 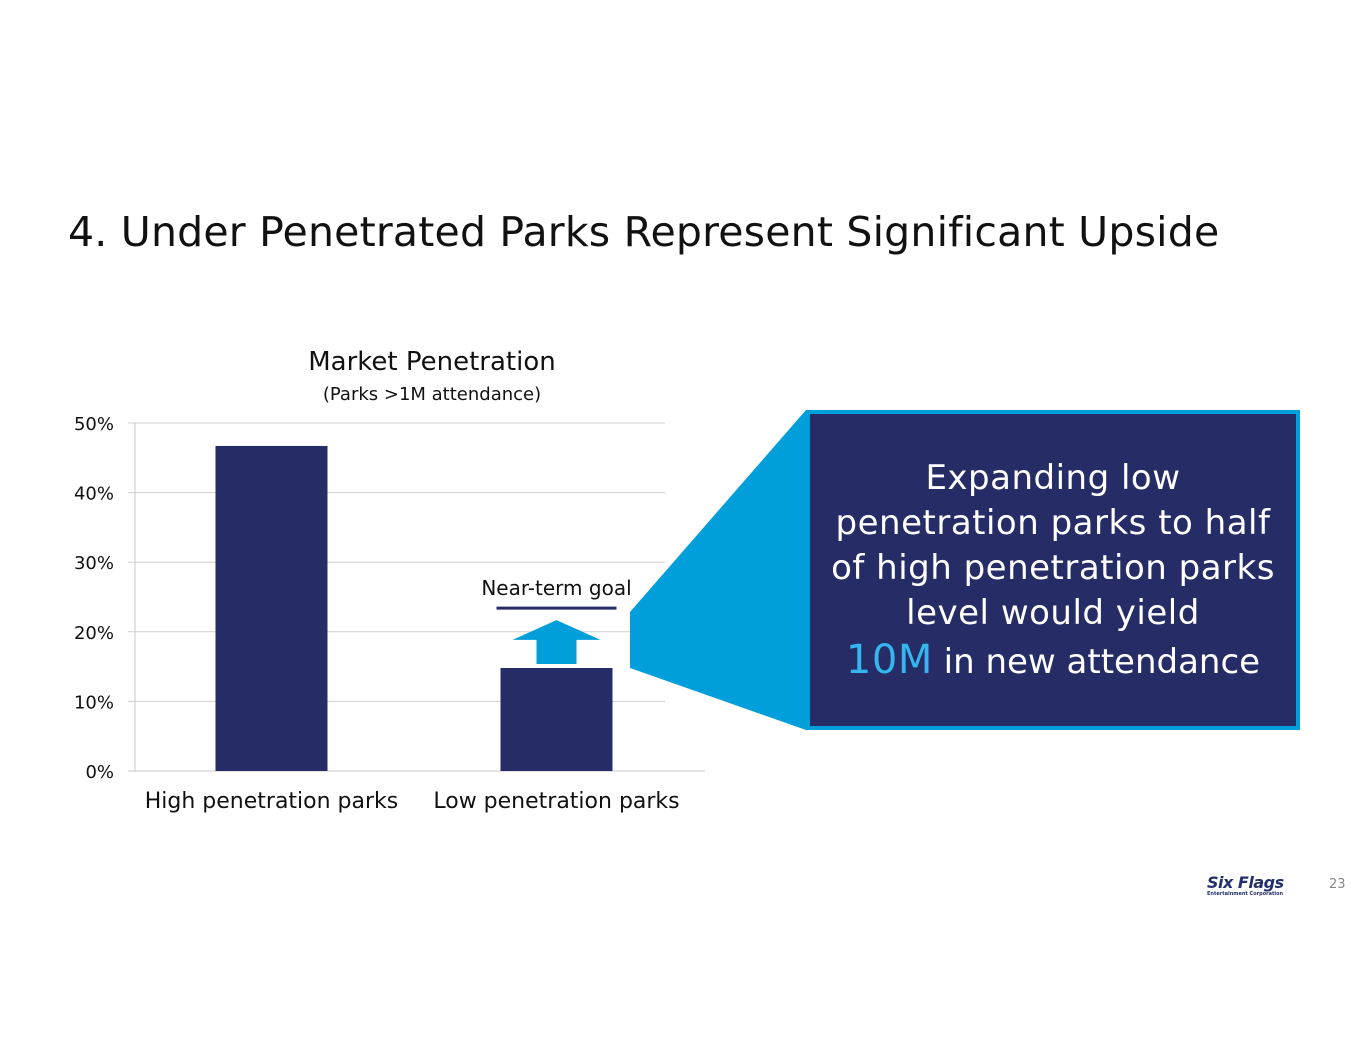 I want to click on callout-highlight: 10M, so click(x=889, y=660).